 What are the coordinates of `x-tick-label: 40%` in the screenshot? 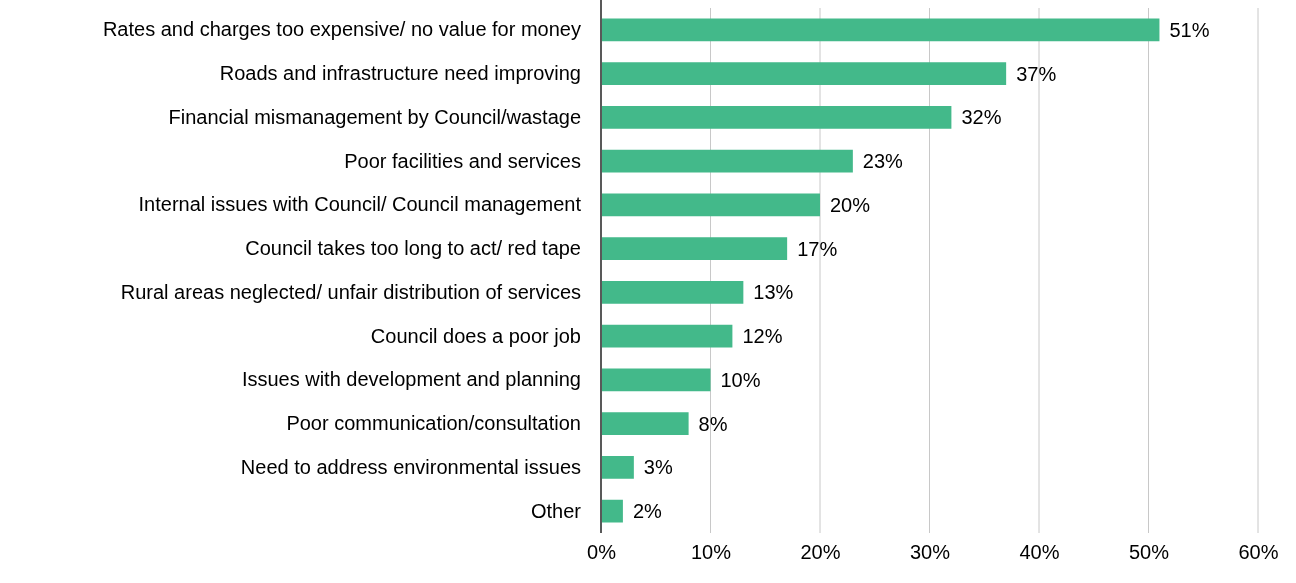 It's located at (1039, 552).